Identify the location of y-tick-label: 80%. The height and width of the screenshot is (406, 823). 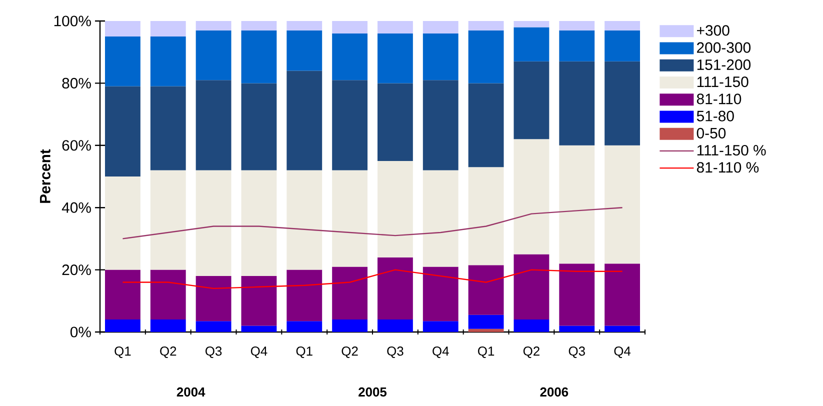
(76, 83).